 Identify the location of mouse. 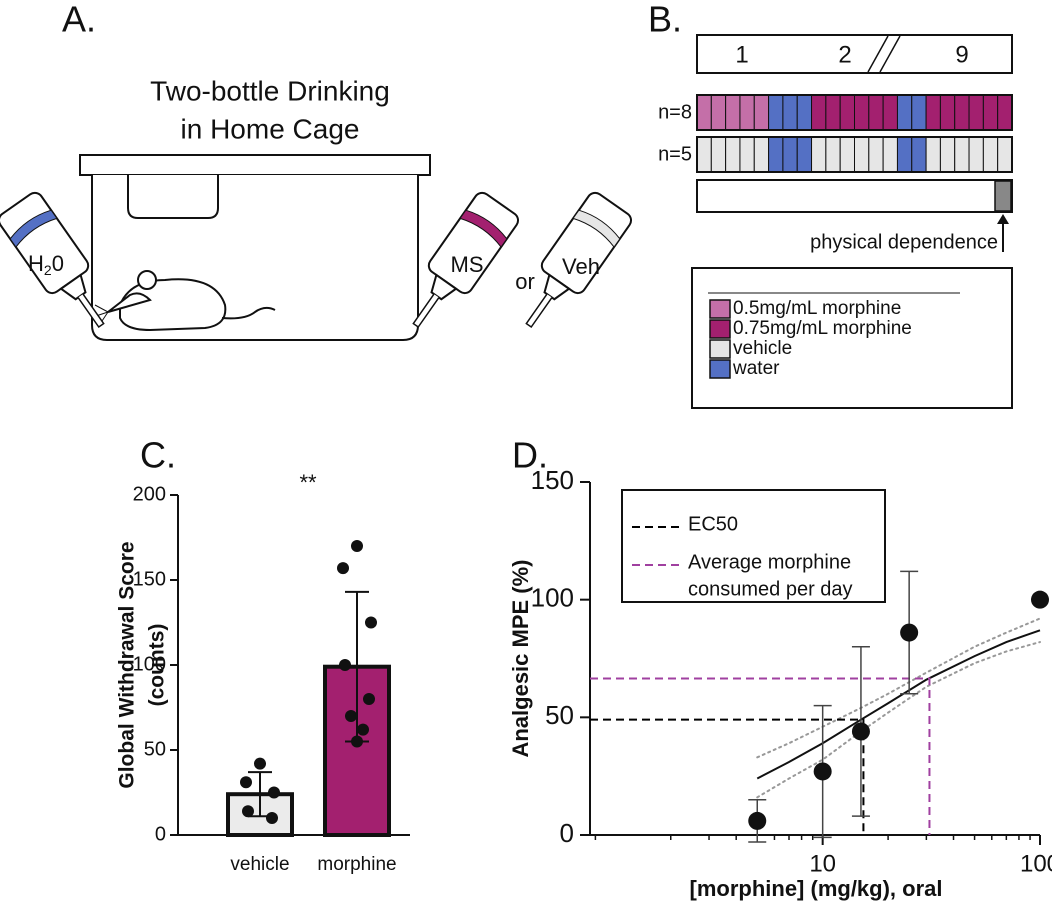
(185, 301).